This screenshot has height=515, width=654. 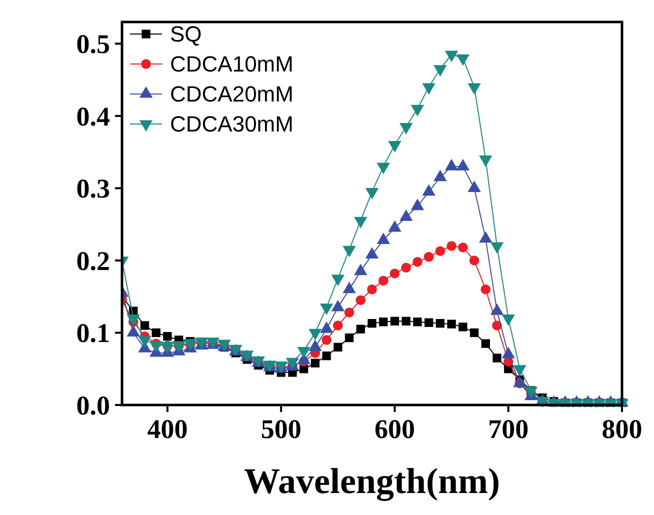 I want to click on x-tick-label: 600, so click(x=394, y=429).